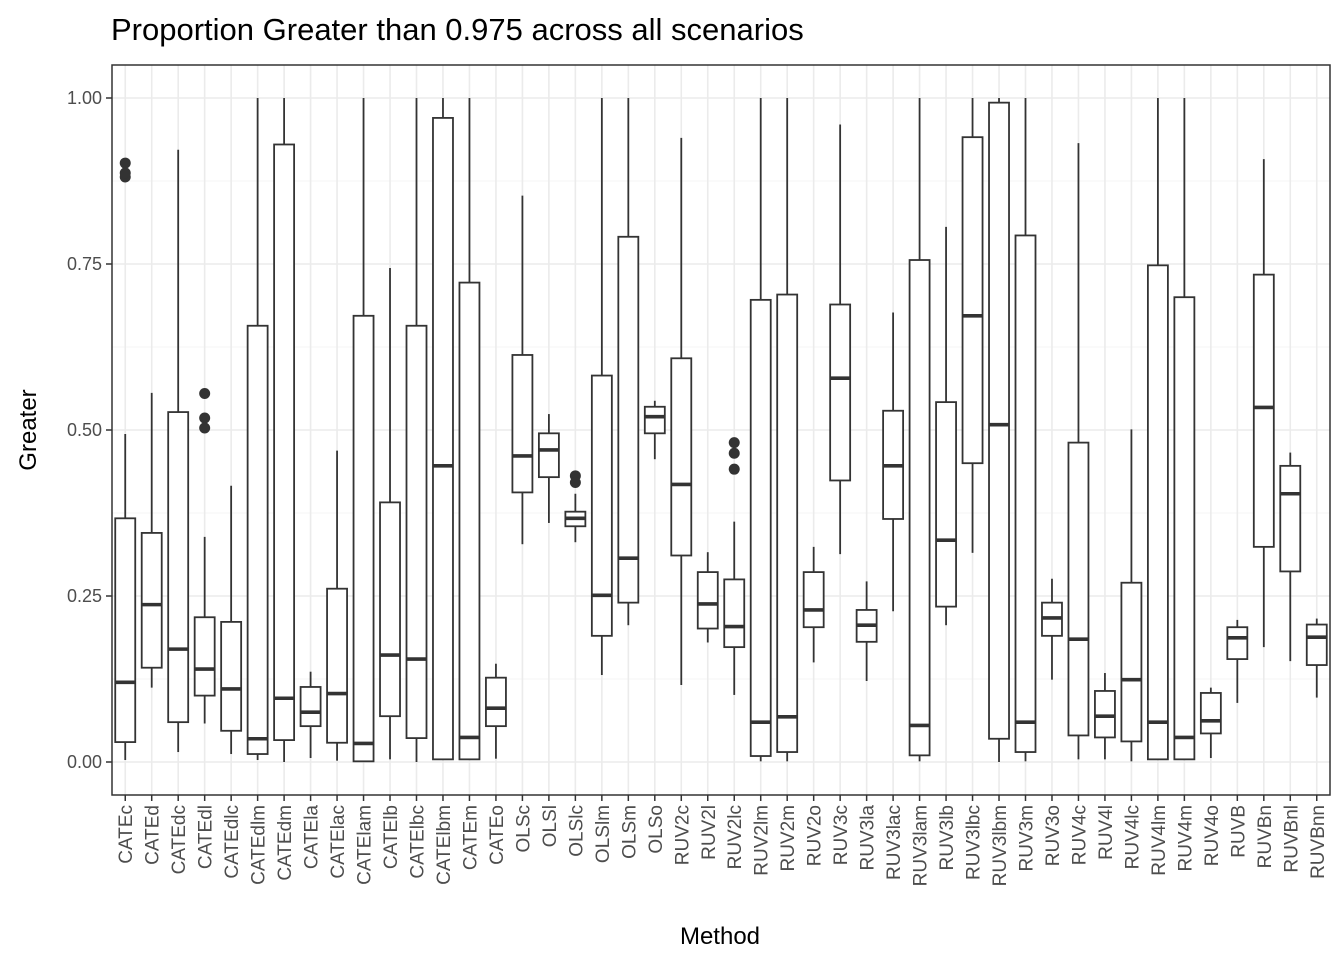  I want to click on x-tick-label: CATEdc, so click(179, 839).